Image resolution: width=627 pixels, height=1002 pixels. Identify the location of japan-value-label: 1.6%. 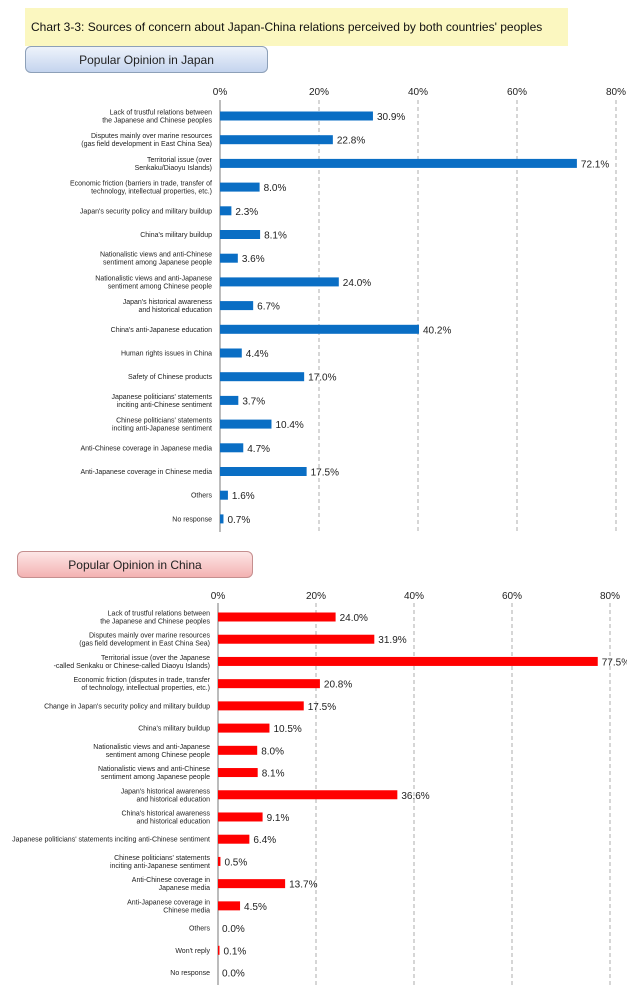
(243, 496).